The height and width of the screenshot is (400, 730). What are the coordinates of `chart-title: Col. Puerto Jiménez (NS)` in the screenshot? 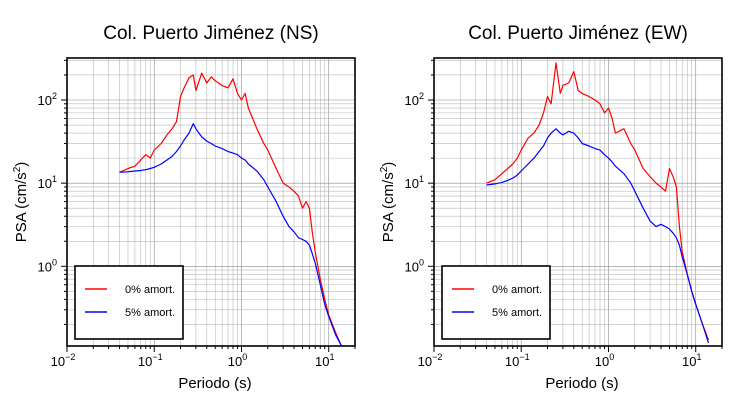 It's located at (210, 33).